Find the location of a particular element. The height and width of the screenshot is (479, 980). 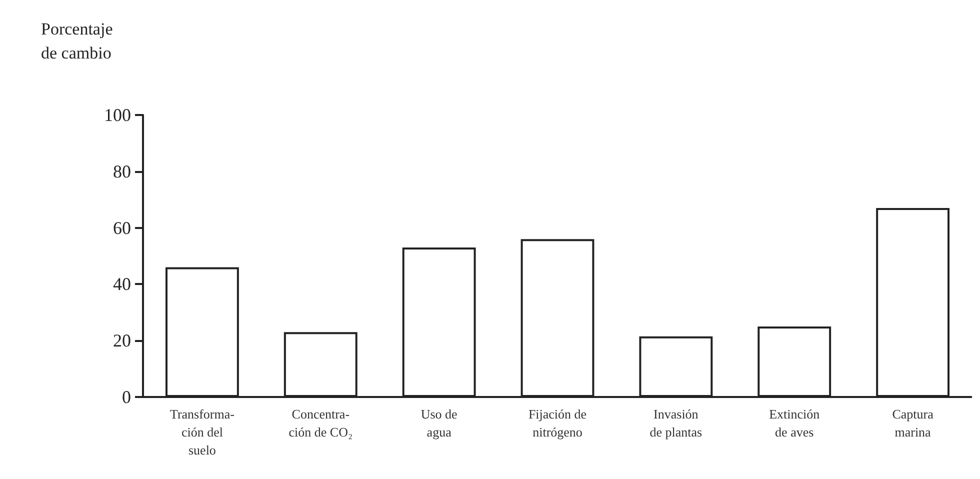

x-tick-label: Extinción de aves is located at coordinates (794, 423).